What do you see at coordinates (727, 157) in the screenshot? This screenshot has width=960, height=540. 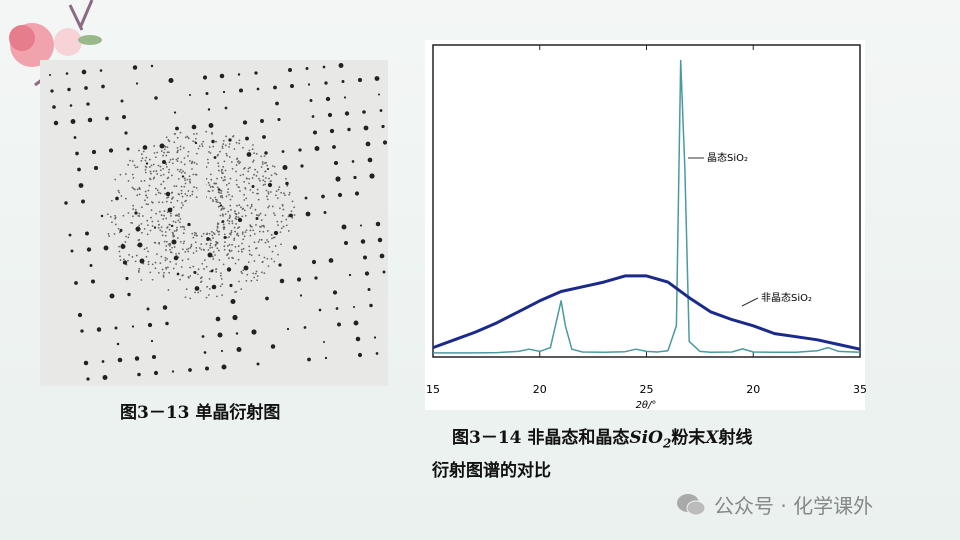 I see `series-label: 晶态SiO₂` at bounding box center [727, 157].